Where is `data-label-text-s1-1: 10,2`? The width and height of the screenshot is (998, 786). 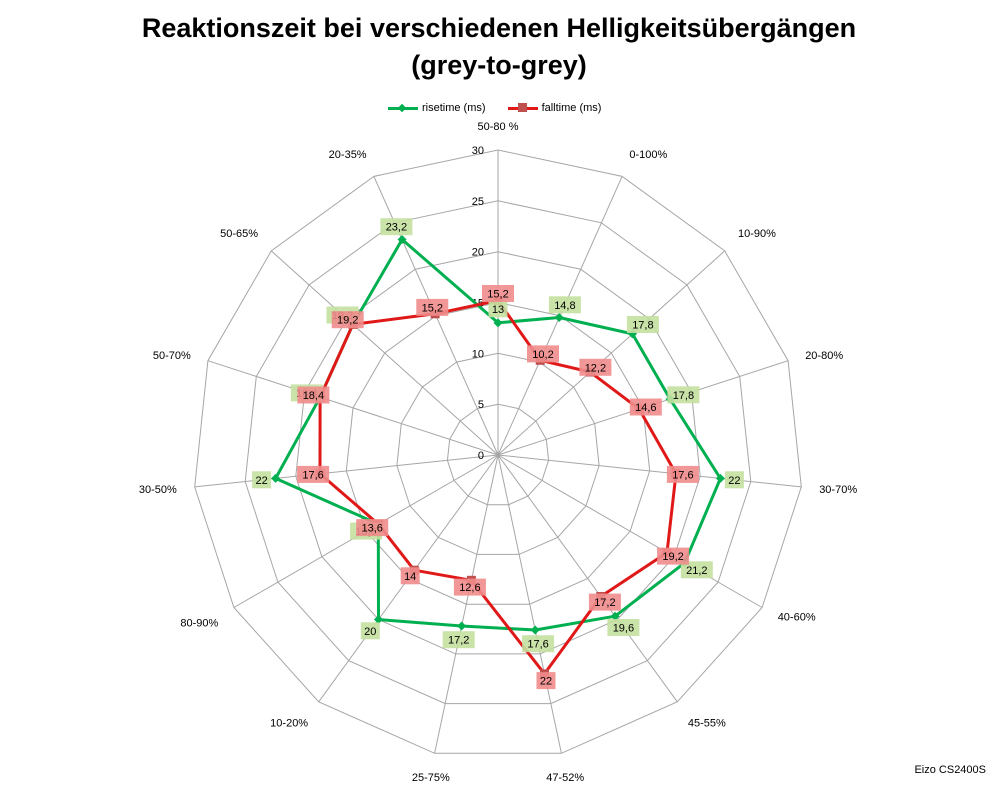 data-label-text-s1-1: 10,2 is located at coordinates (542, 355).